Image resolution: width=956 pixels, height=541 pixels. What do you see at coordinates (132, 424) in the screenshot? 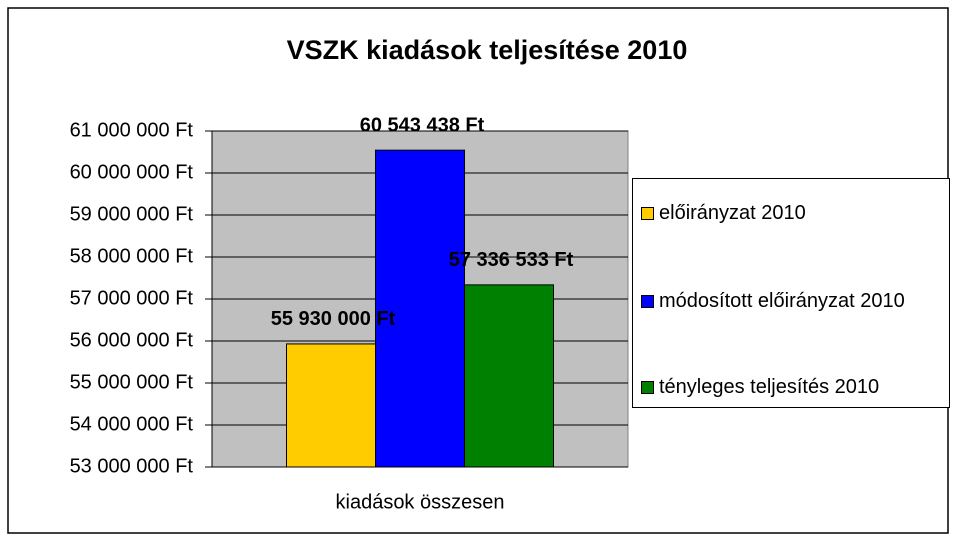
I see `y-tick-label: 54 000 000 Ft` at bounding box center [132, 424].